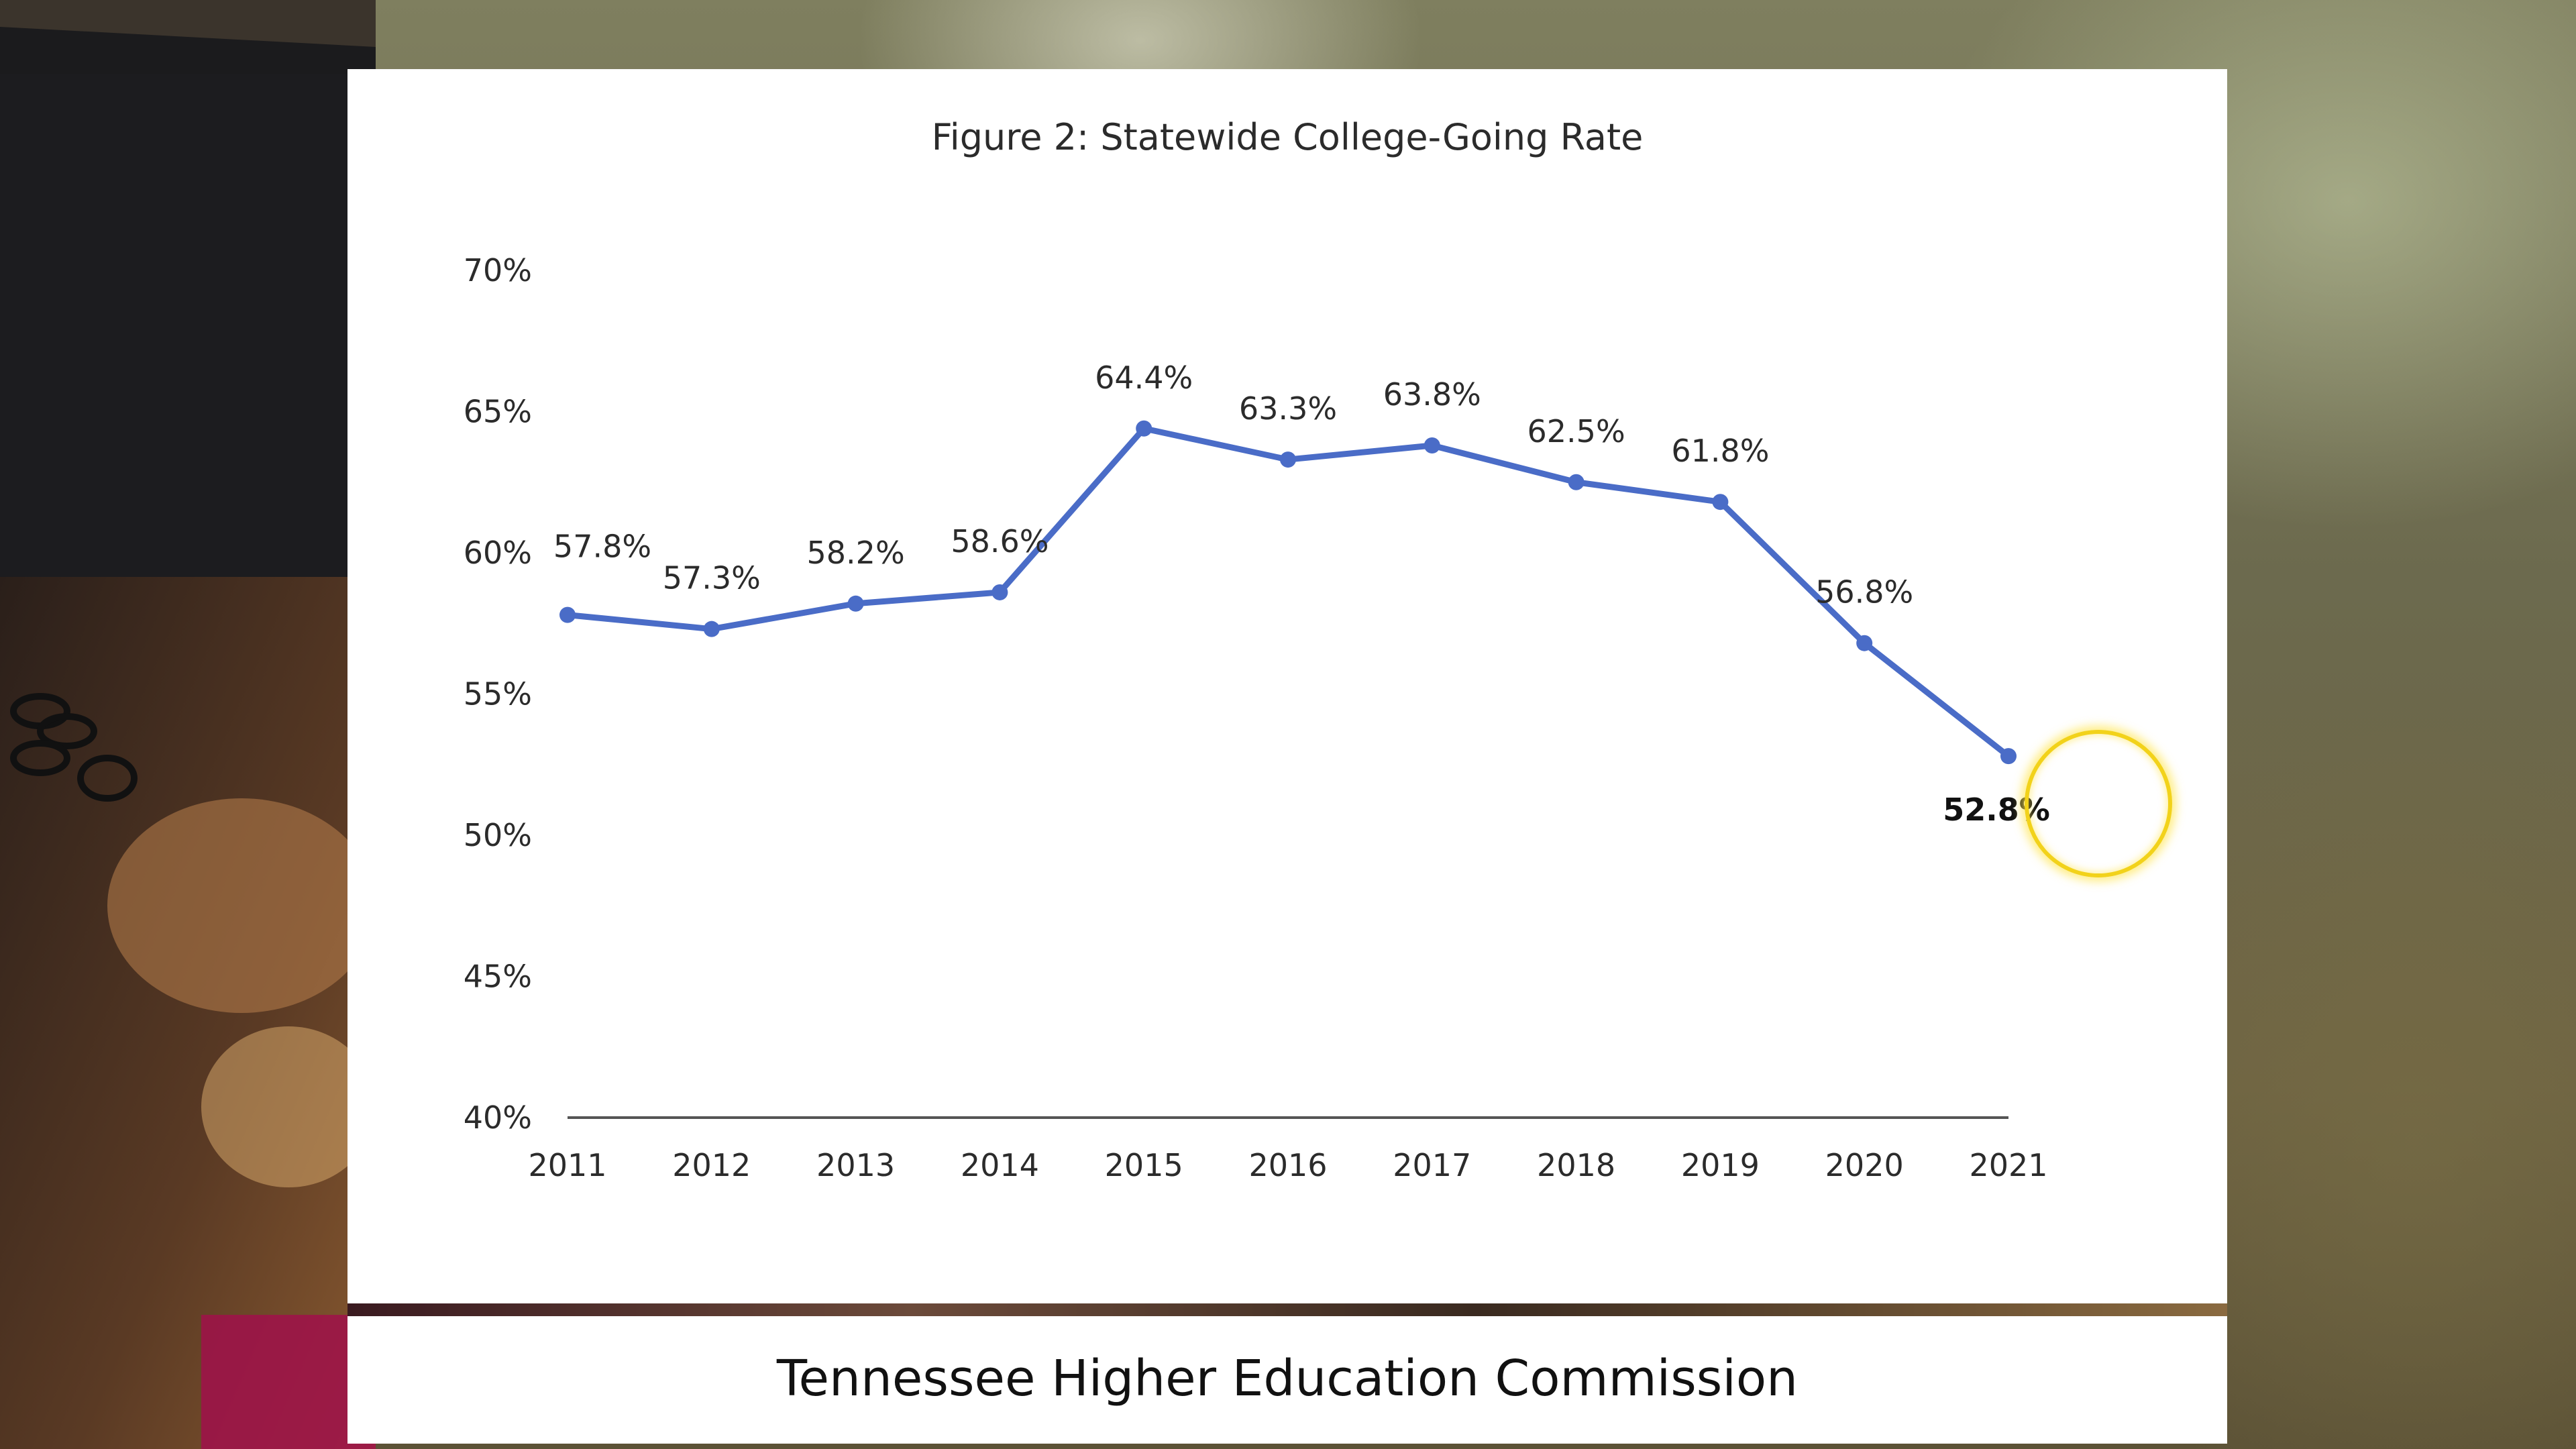 The image size is (2576, 1449). I want to click on data-label: 64.4%, so click(1144, 378).